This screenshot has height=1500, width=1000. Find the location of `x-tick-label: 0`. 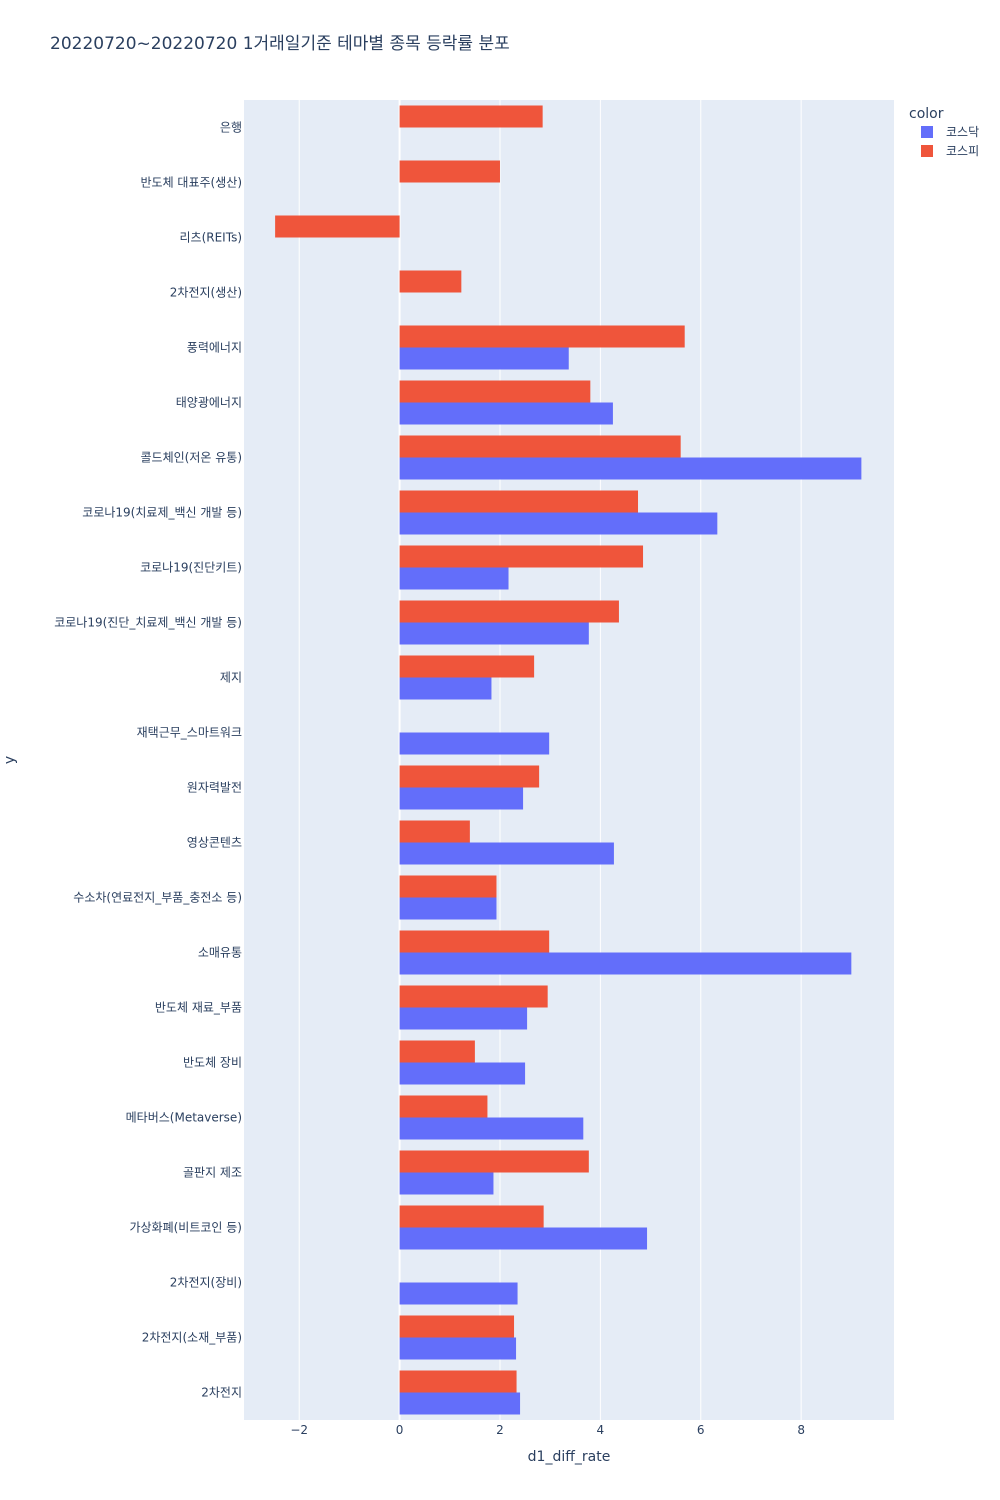

x-tick-label: 0 is located at coordinates (400, 1430).